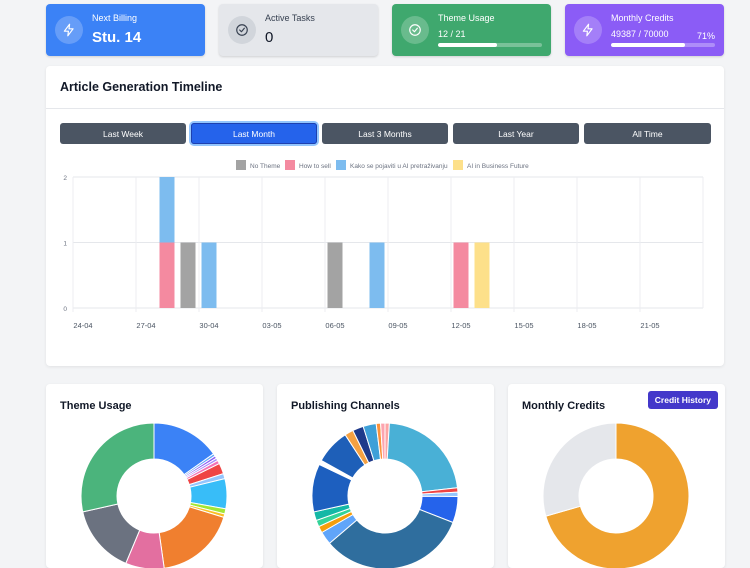 The height and width of the screenshot is (568, 750). What do you see at coordinates (65, 309) in the screenshot?
I see `y-tick-label: 0` at bounding box center [65, 309].